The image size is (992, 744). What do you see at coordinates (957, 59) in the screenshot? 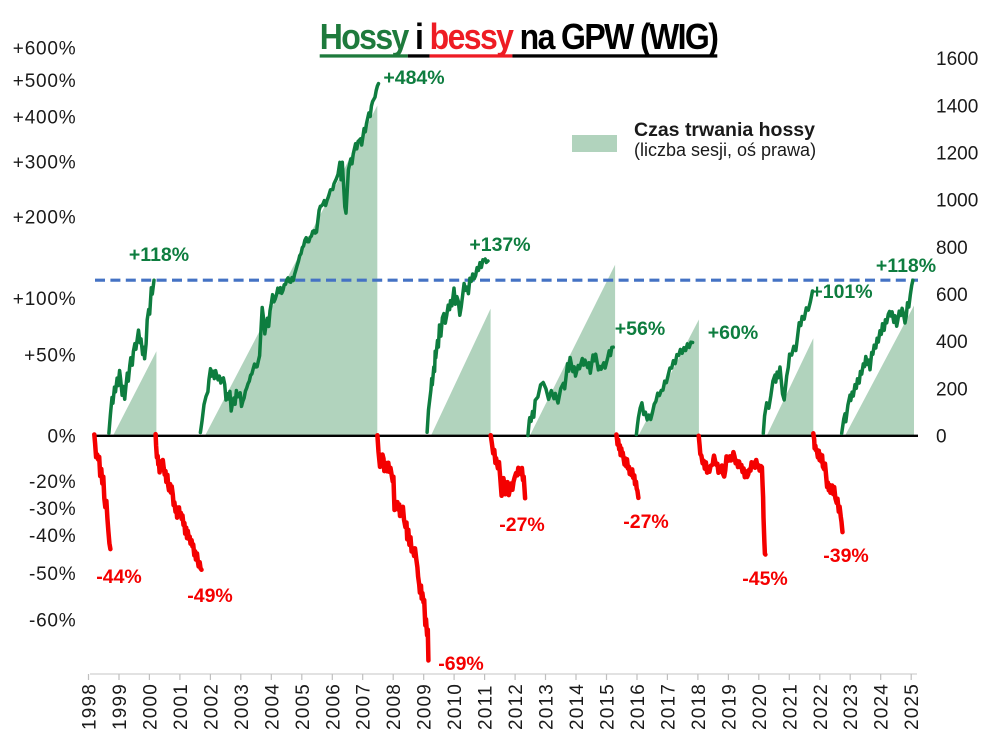
I see `svg-text: 1600` at bounding box center [957, 59].